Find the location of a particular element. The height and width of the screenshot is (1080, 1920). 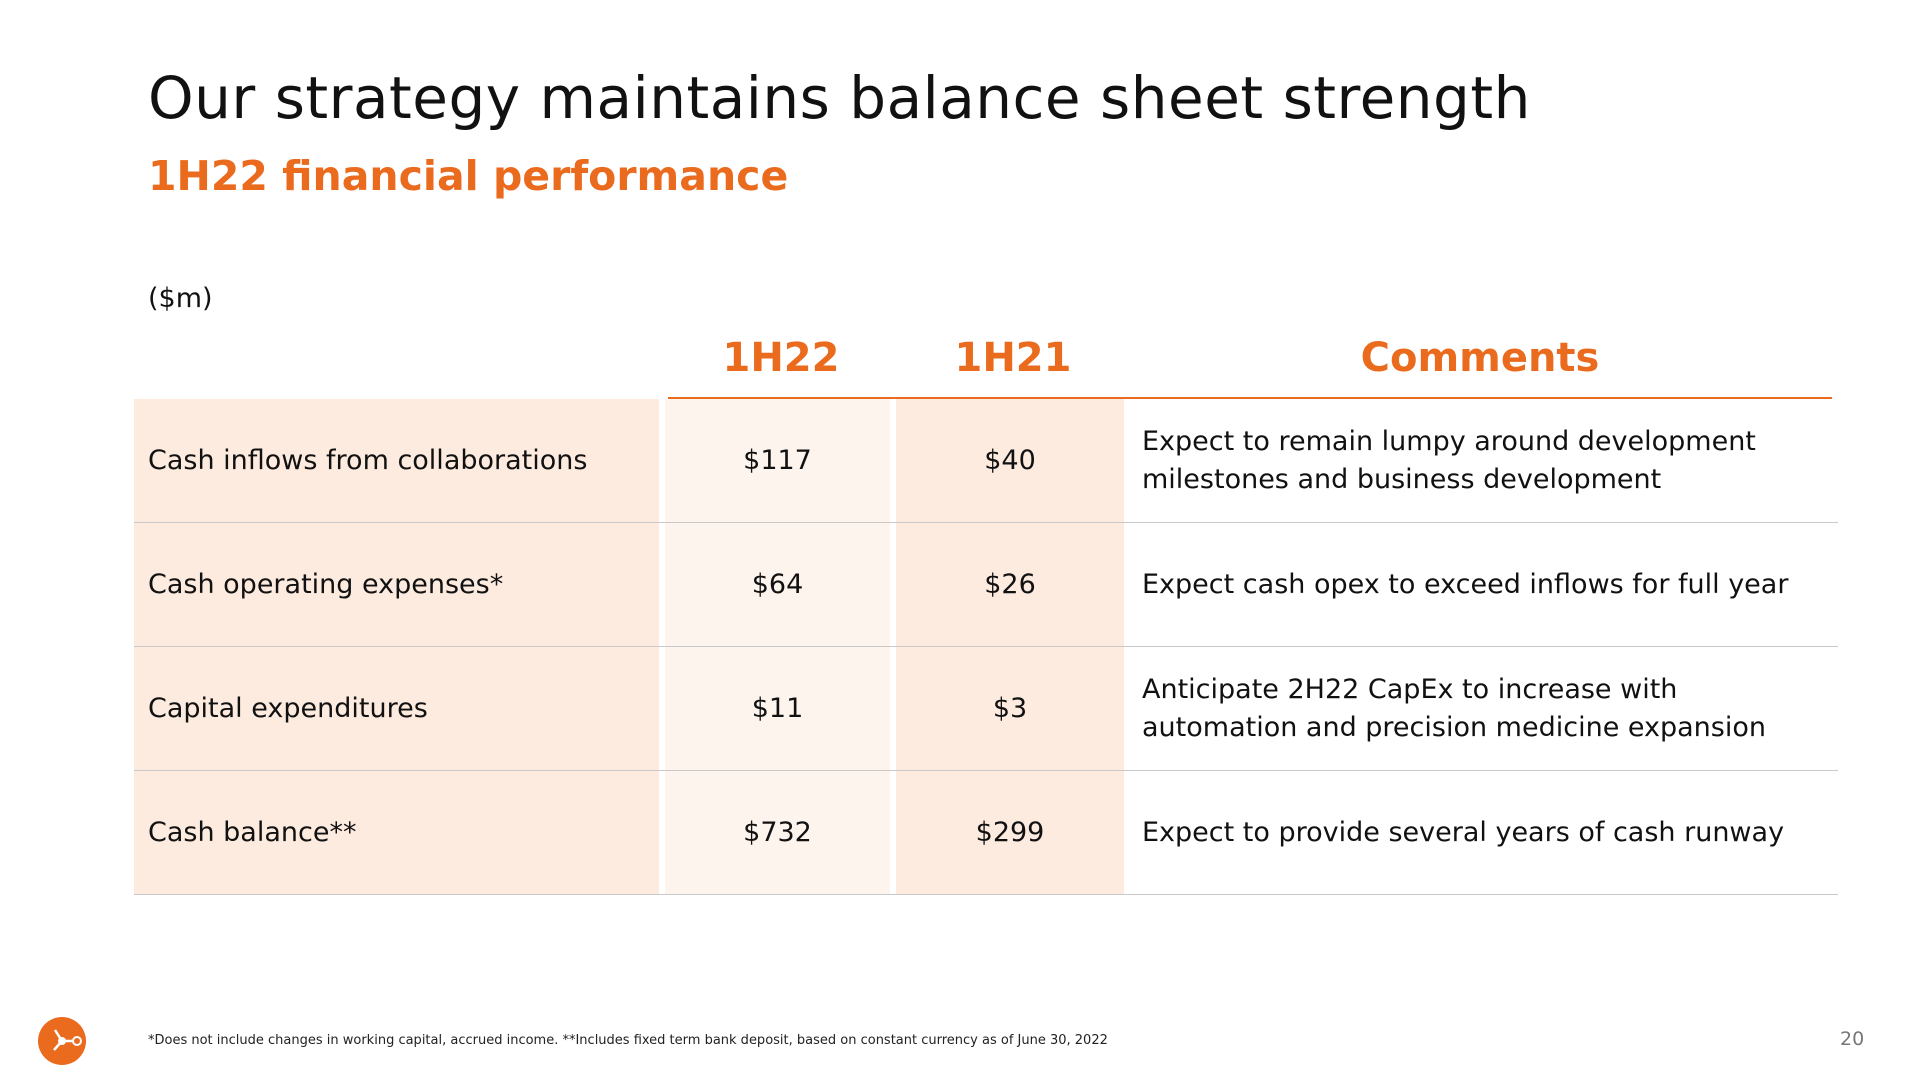

header-rule is located at coordinates (1250, 398).